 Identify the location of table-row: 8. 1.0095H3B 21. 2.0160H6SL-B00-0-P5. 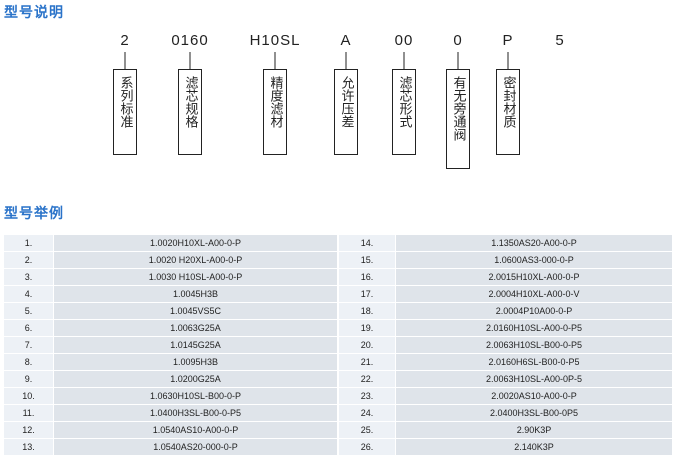
(338, 362).